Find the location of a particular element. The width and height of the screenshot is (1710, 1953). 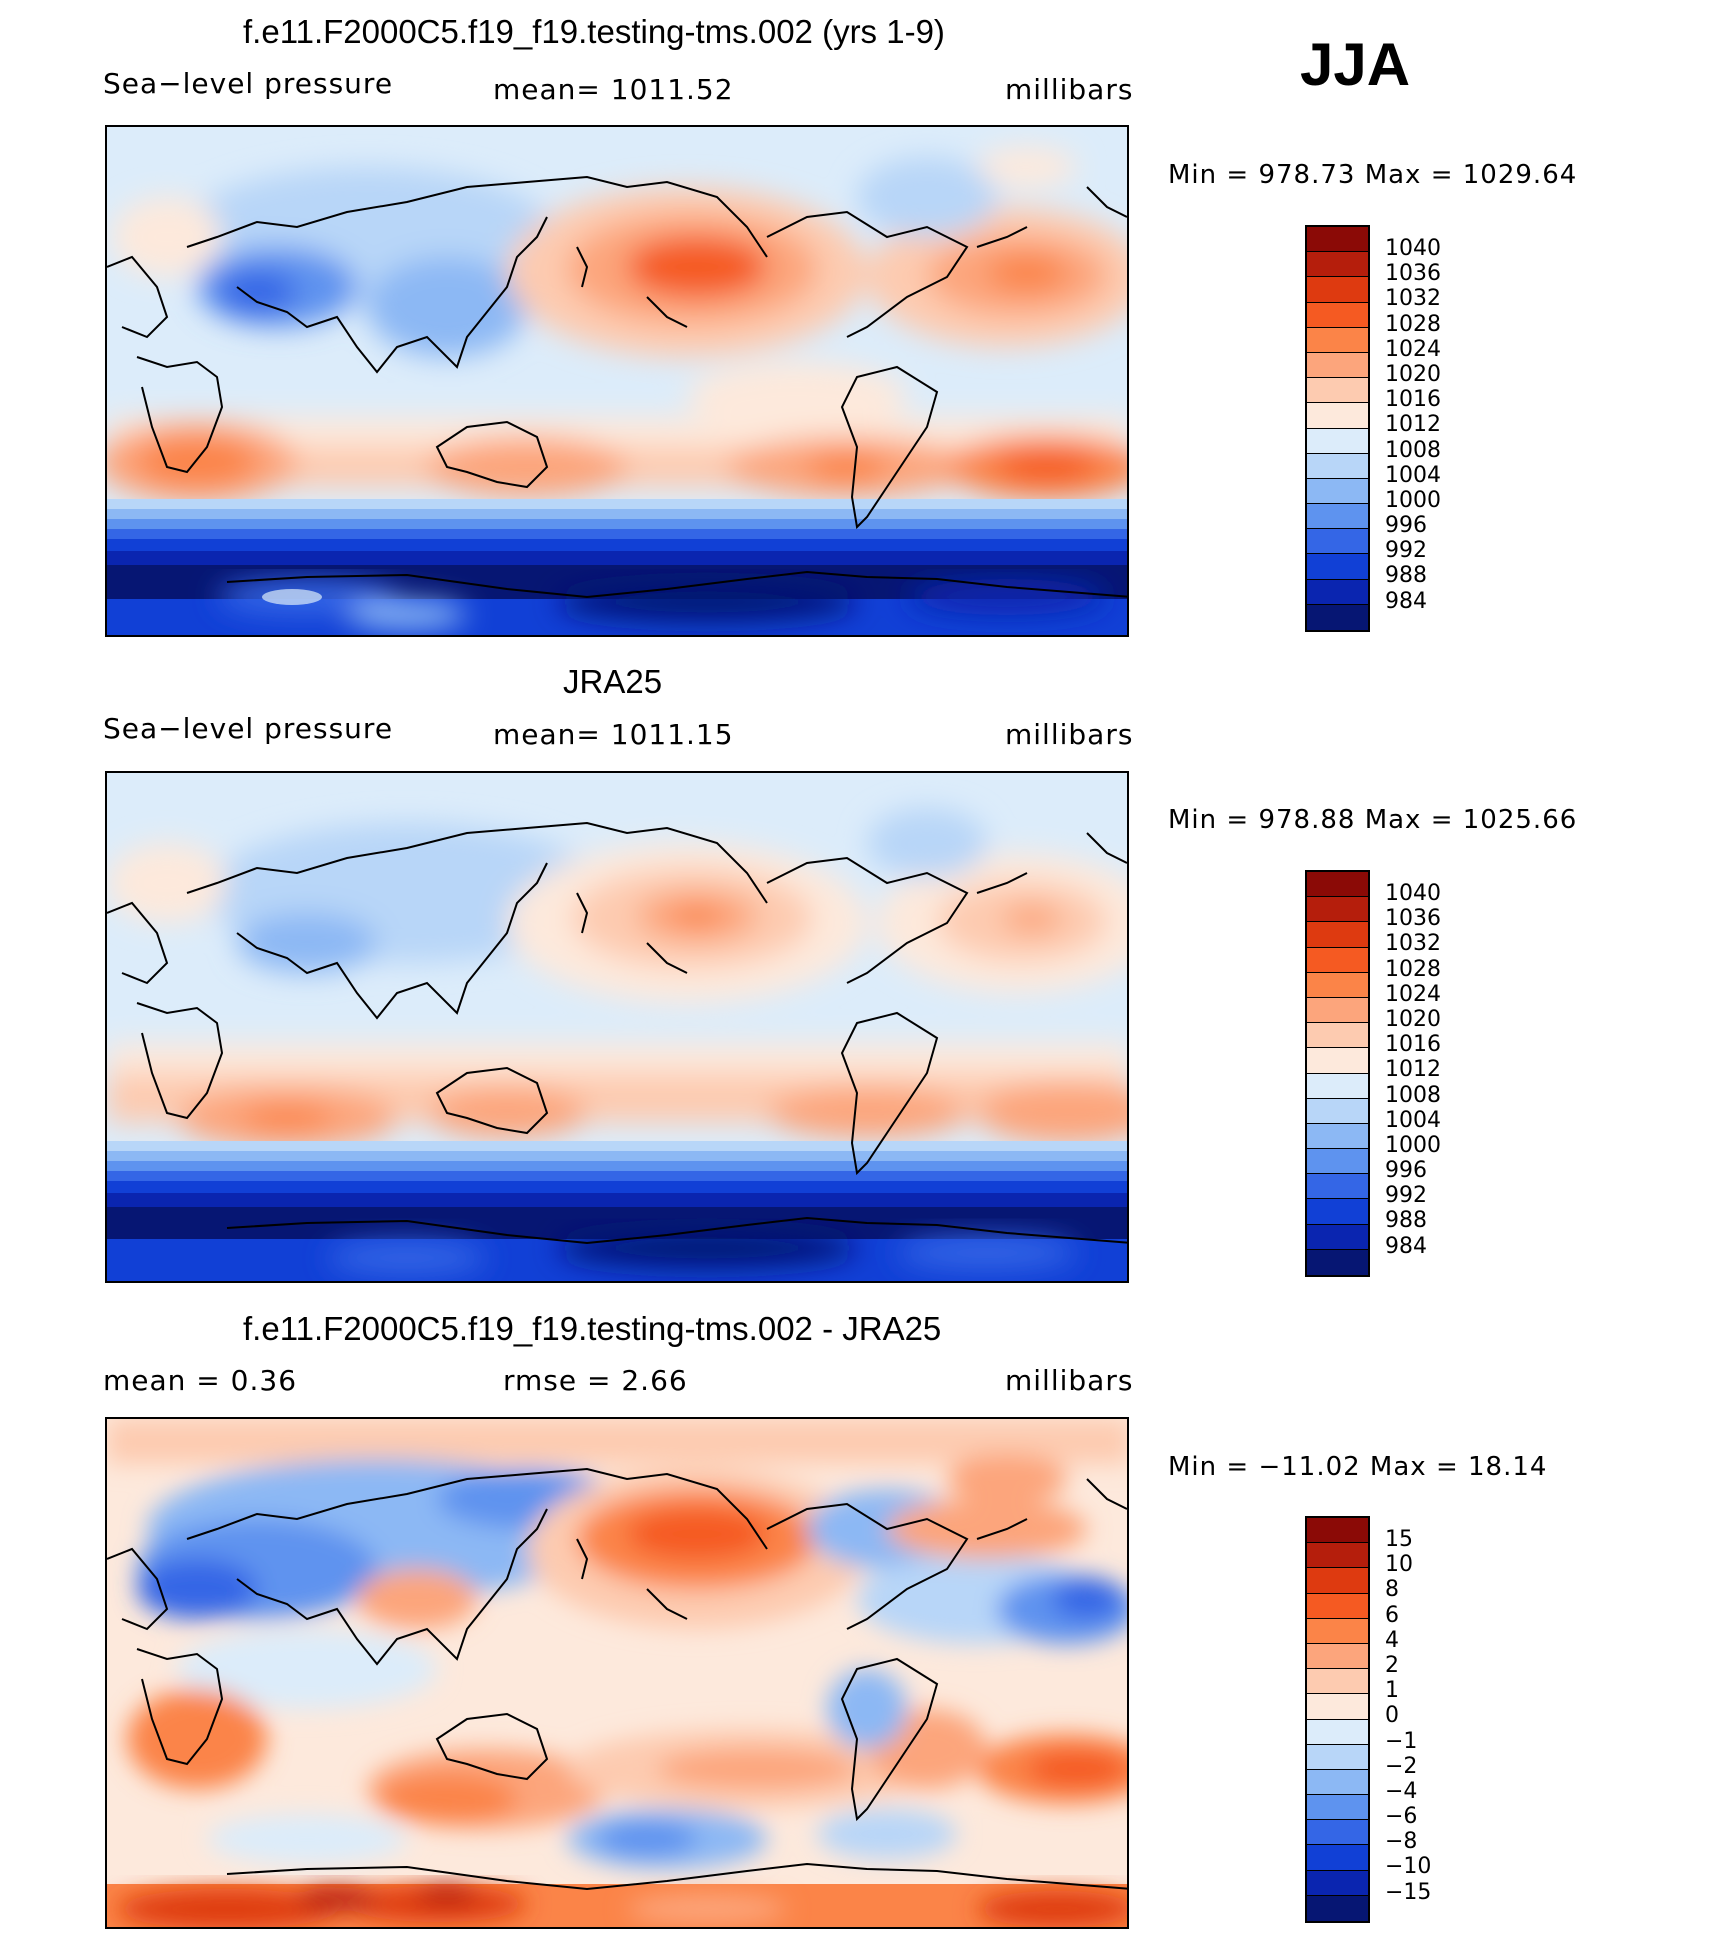

panel3-rmse-label: rmse = 2.66 is located at coordinates (595, 1380).